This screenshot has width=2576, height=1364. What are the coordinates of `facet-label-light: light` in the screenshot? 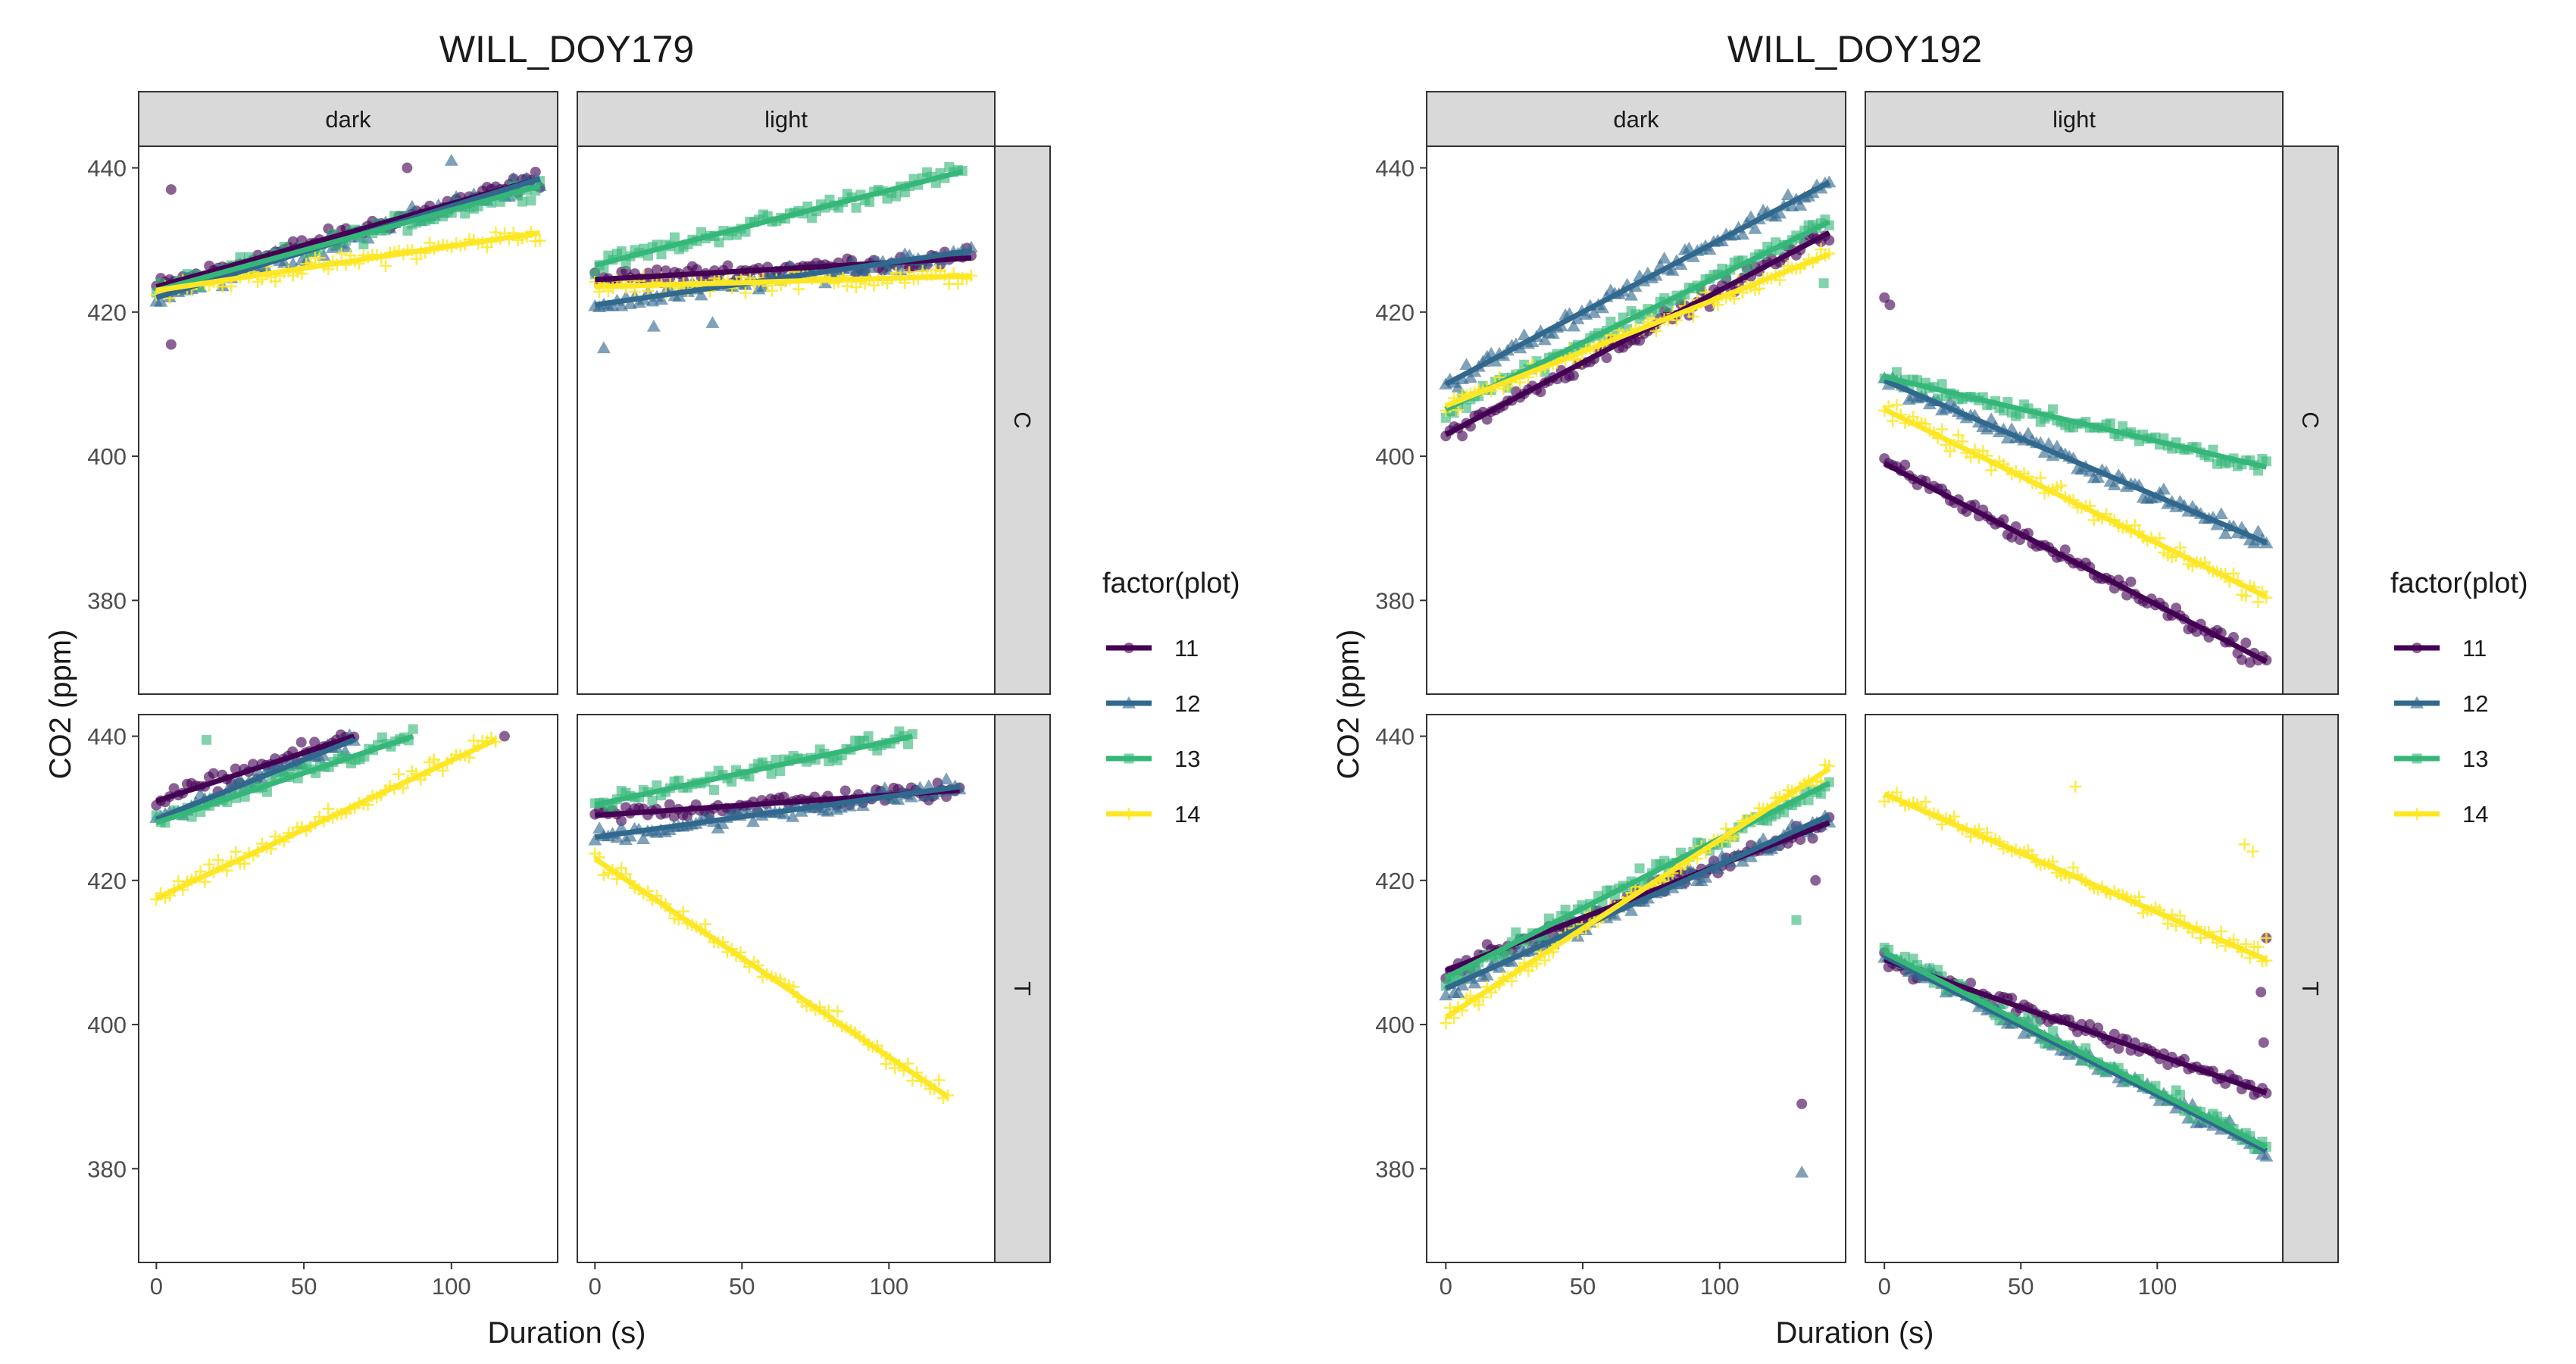 It's located at (2074, 119).